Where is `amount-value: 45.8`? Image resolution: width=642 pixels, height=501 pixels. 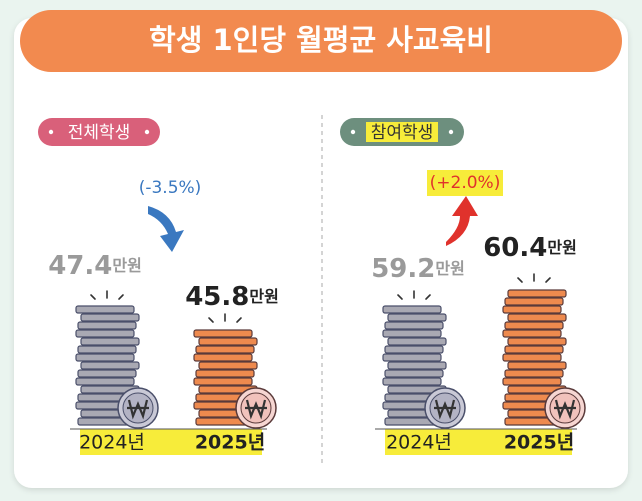
amount-value: 45.8 is located at coordinates (217, 297).